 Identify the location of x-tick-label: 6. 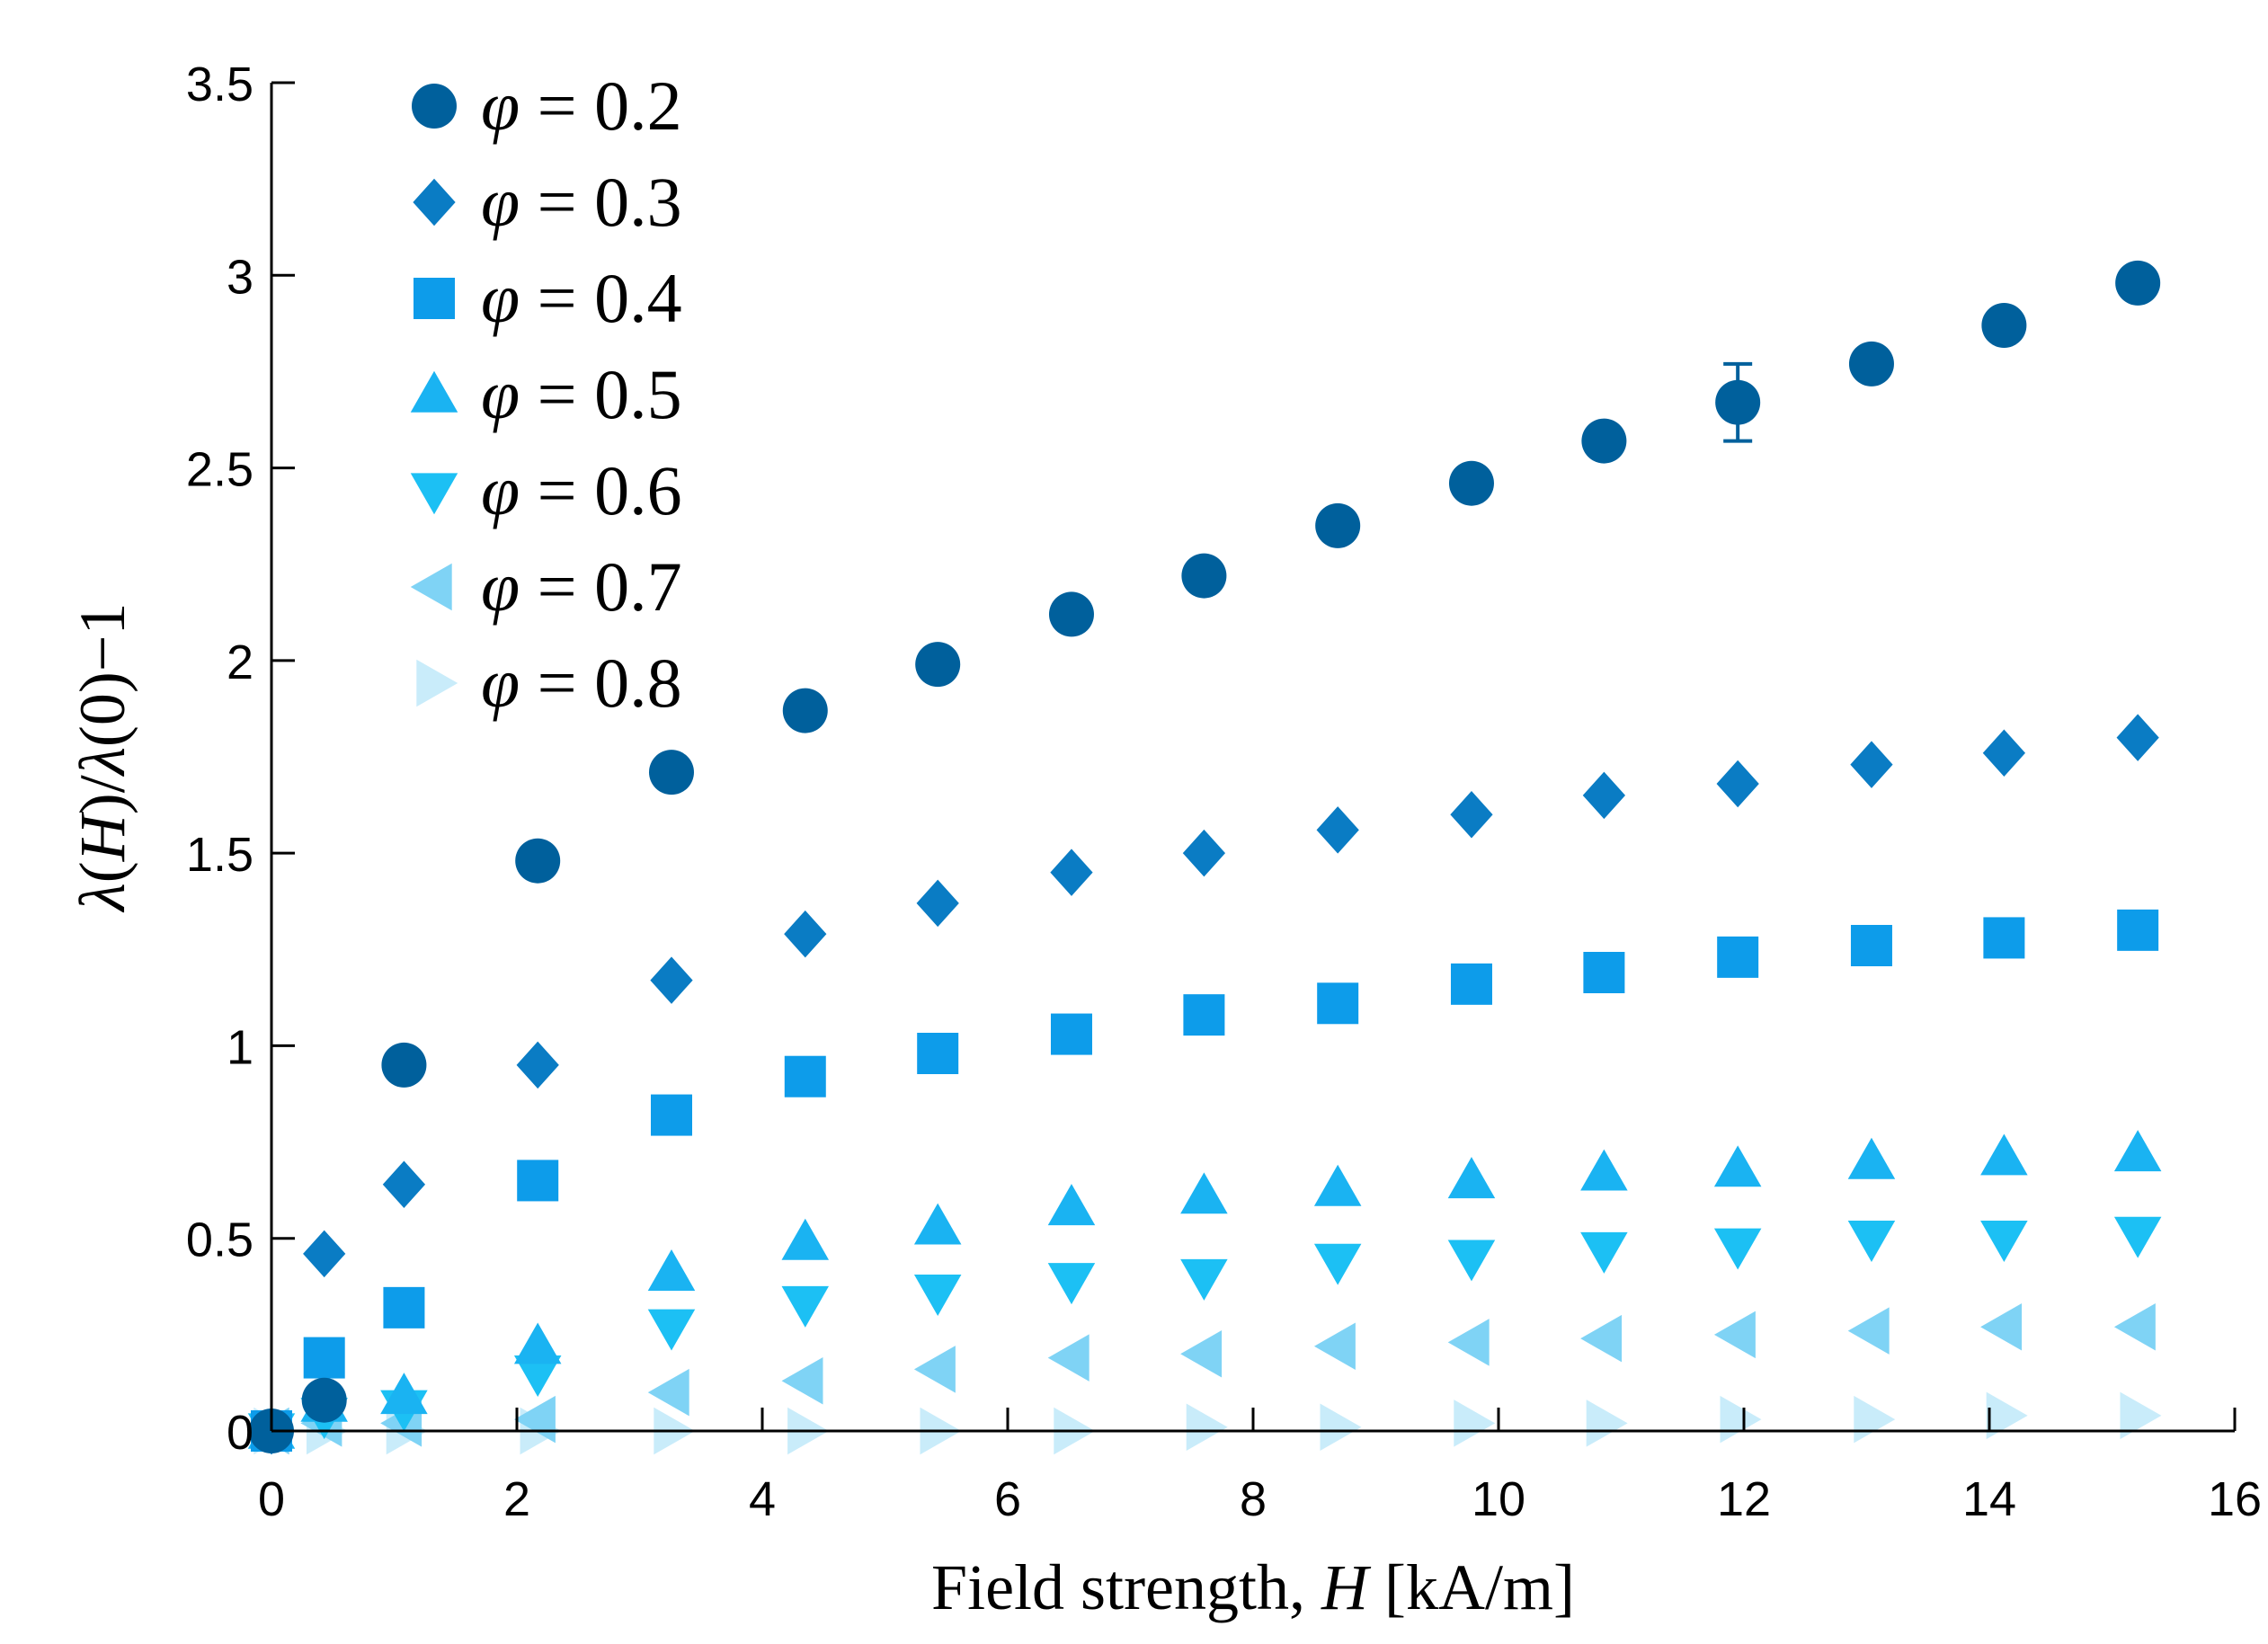
(1007, 1499).